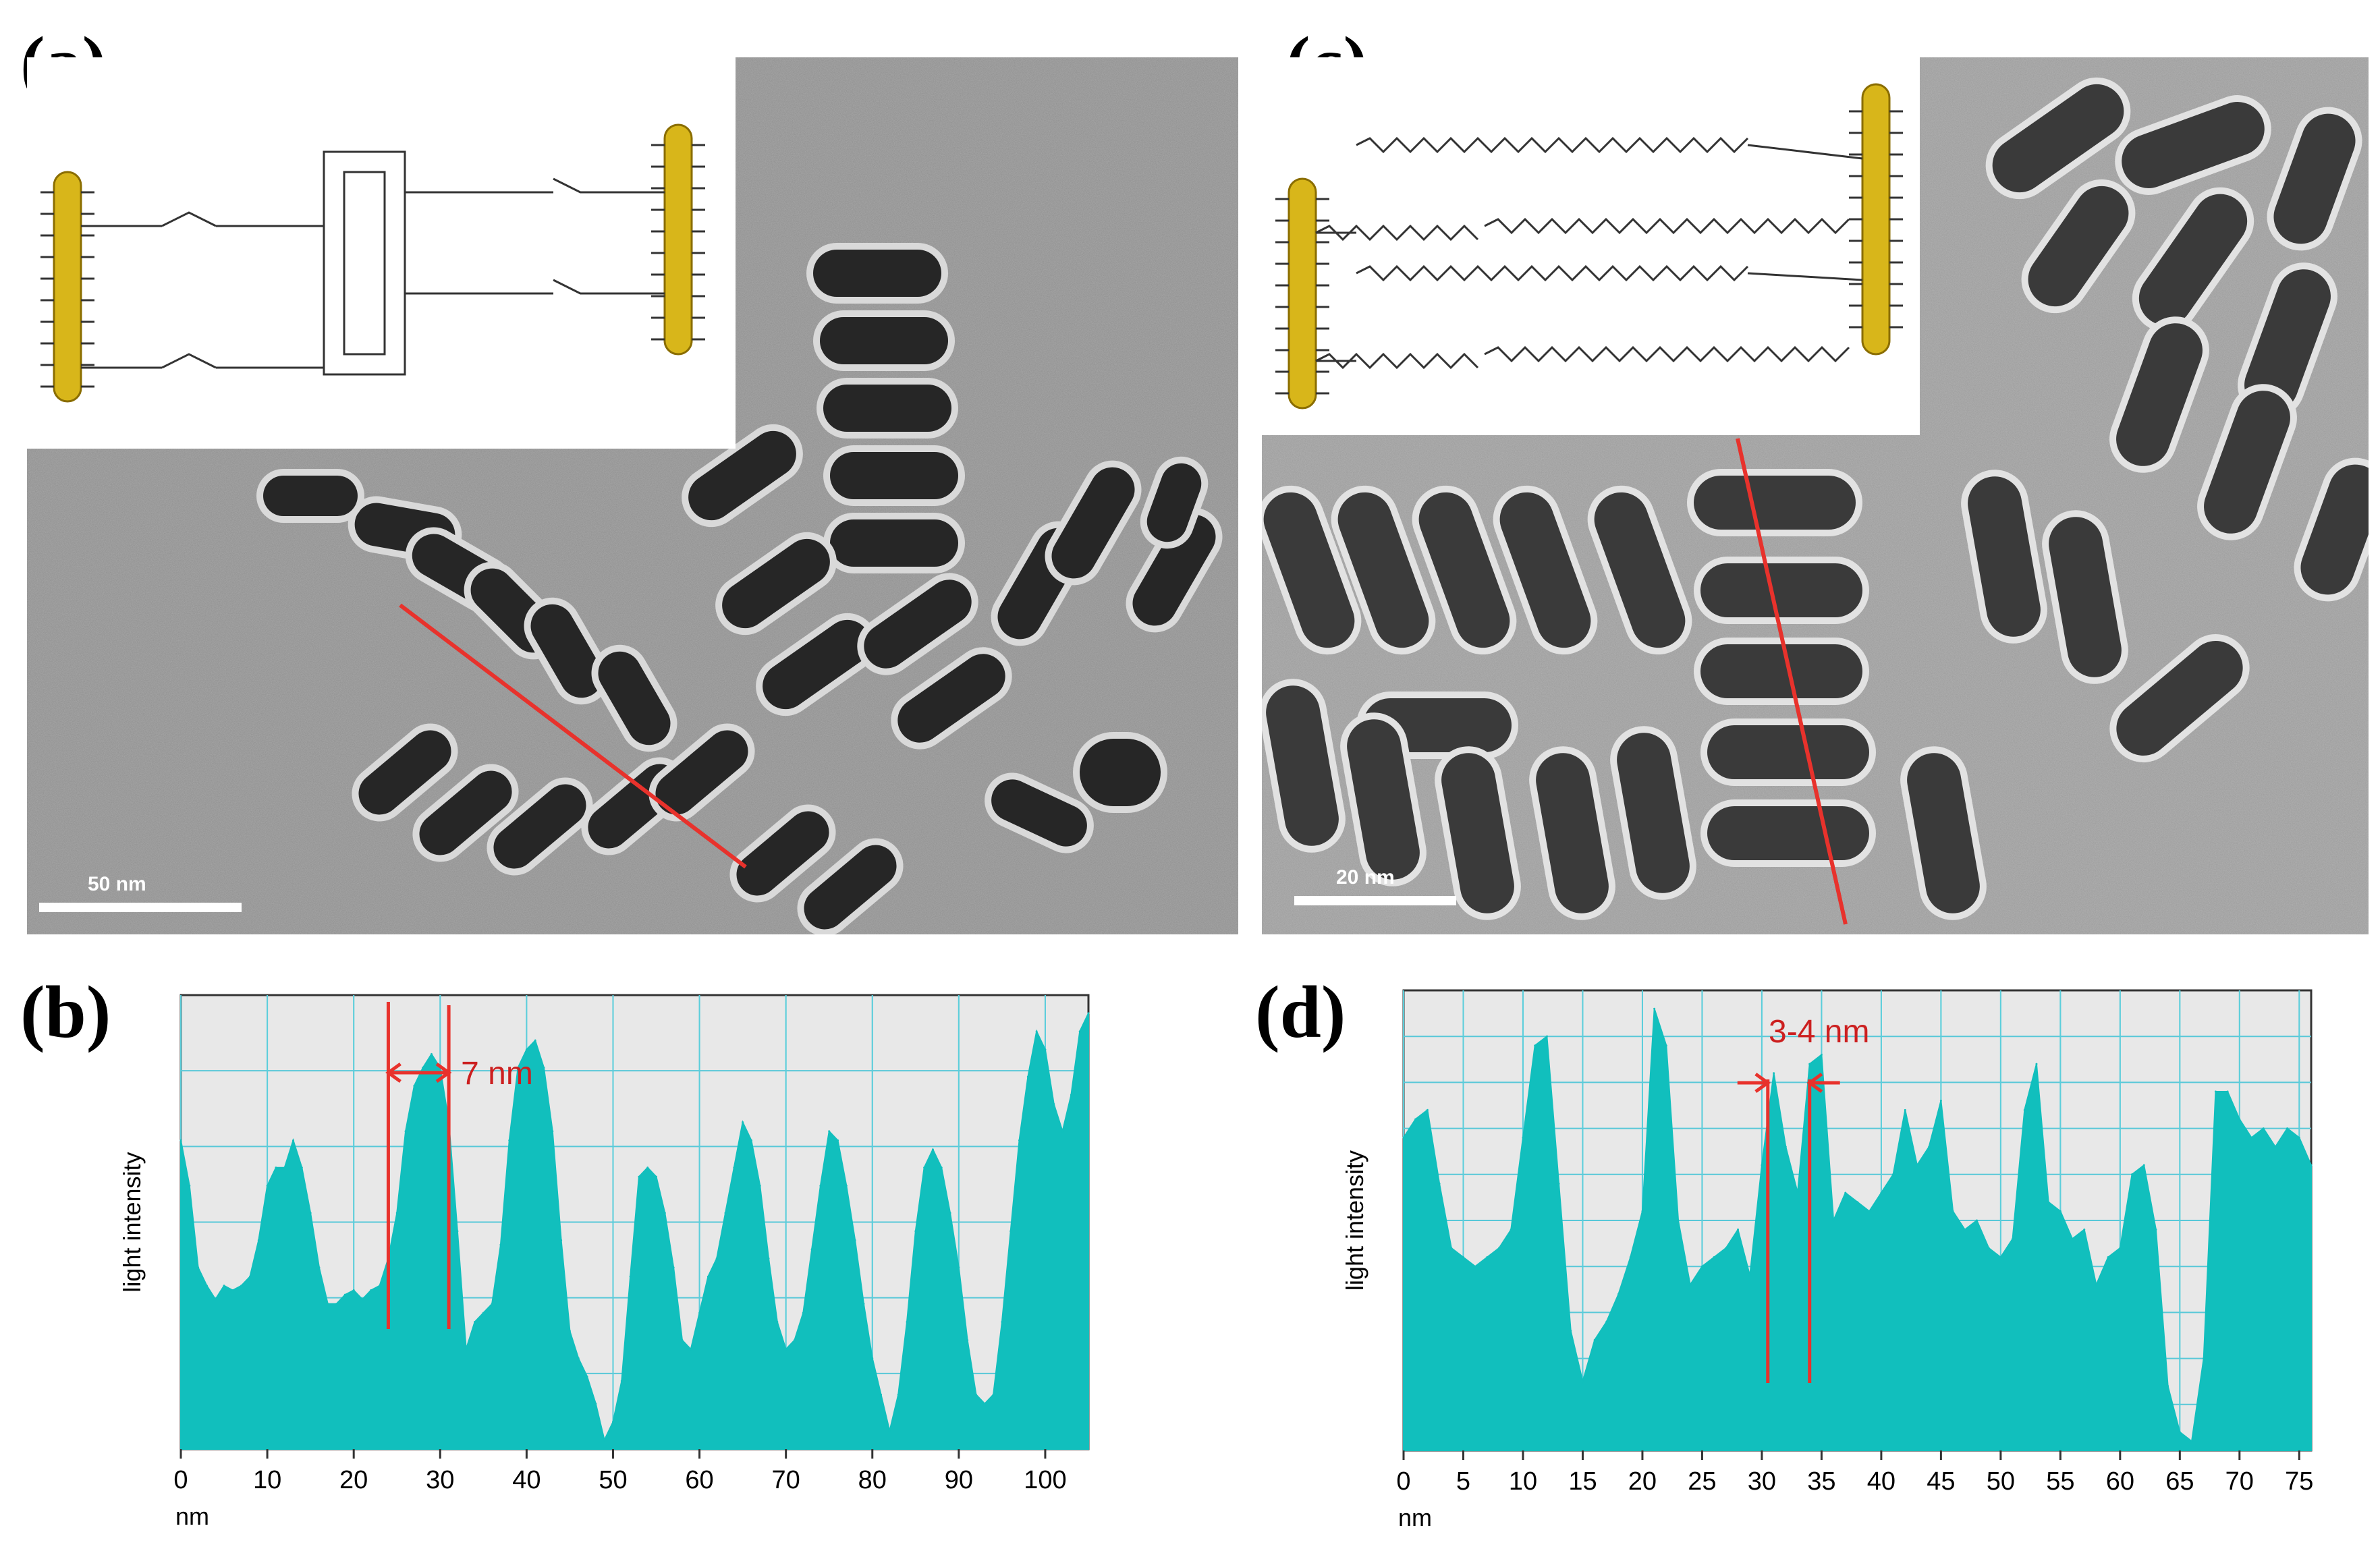 The image size is (2380, 1551). Describe the element at coordinates (786, 1480) in the screenshot. I see `x-tick-label: 70` at that location.